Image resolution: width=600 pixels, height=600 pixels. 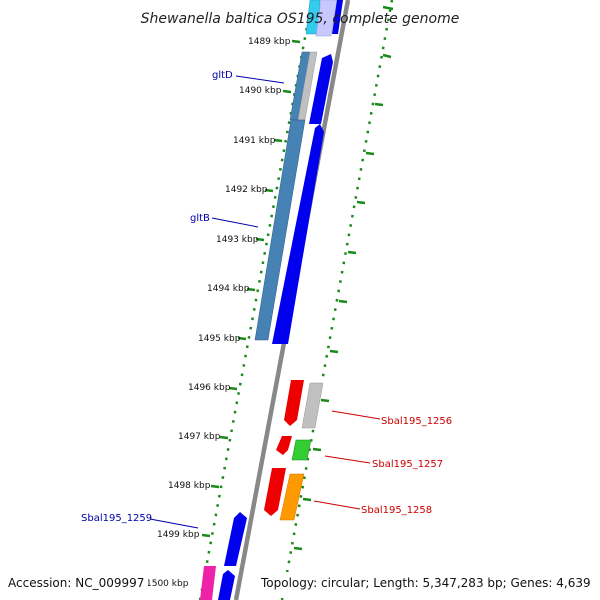 What do you see at coordinates (219, 339) in the screenshot?
I see `tick-label: 1495 kbp` at bounding box center [219, 339].